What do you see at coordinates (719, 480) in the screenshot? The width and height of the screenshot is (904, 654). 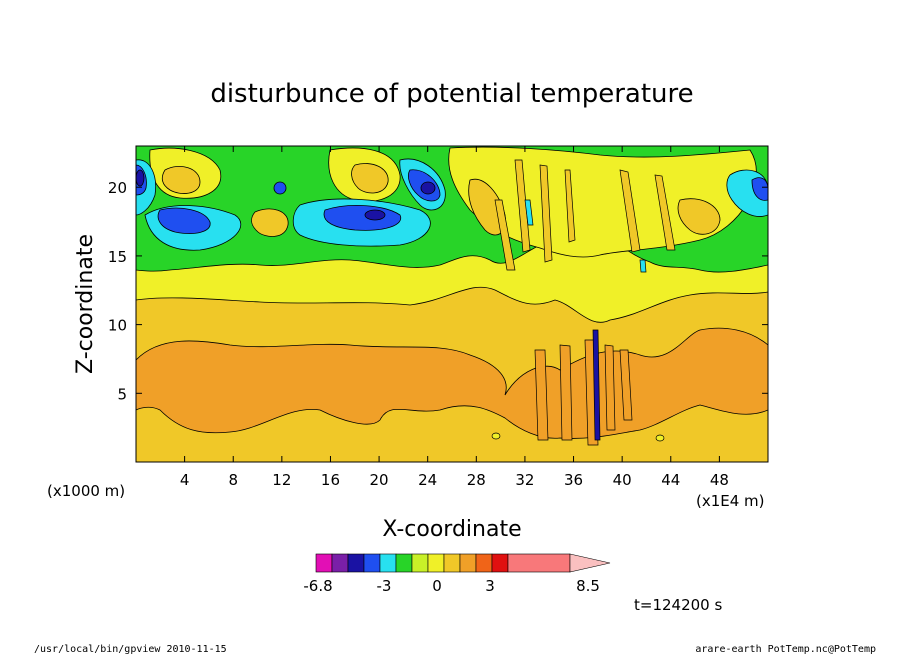 I see `x-tick-label: 48` at bounding box center [719, 480].